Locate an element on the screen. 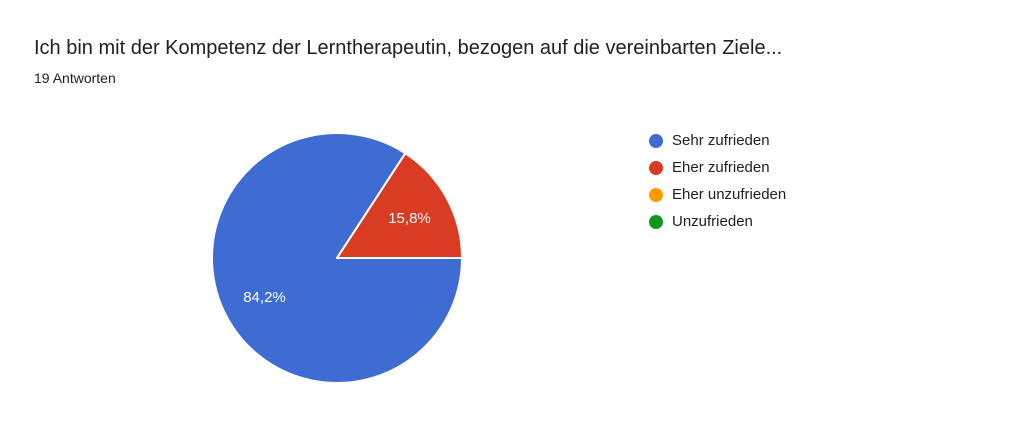  legend-item-eher-unzufrieden: Eher unzufrieden is located at coordinates (717, 194).